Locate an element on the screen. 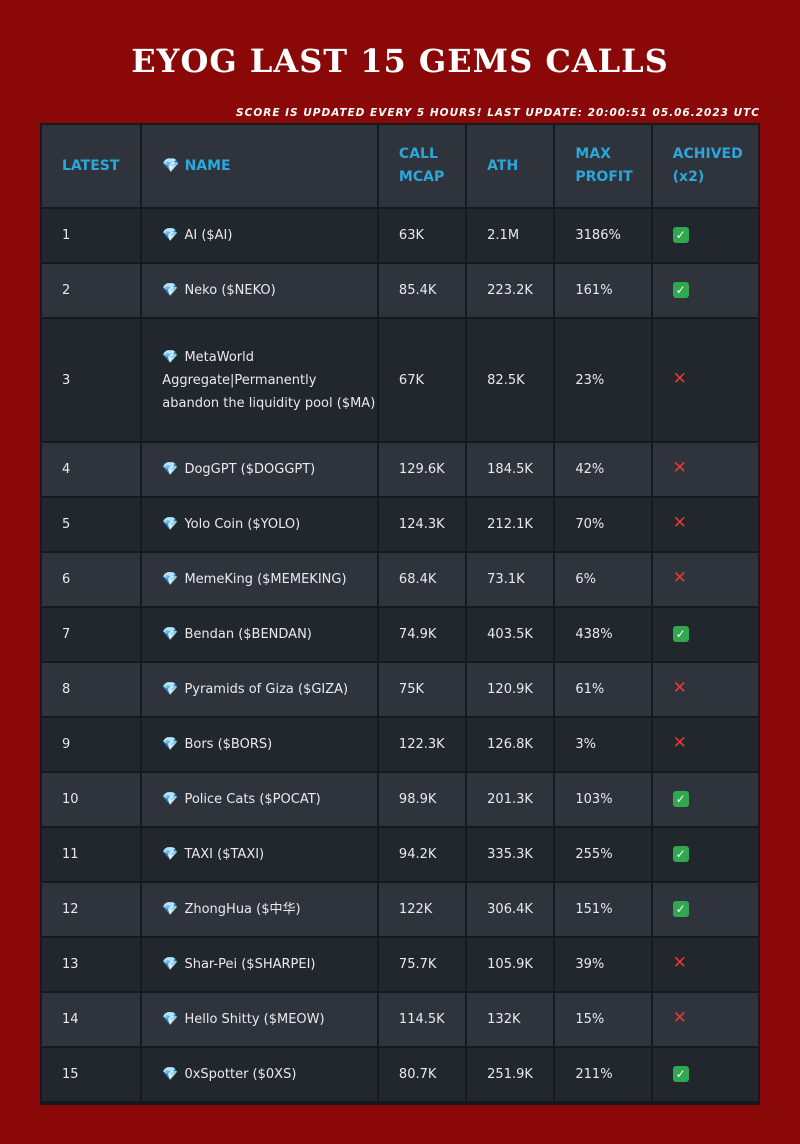  table-row: 1 💎 AI ($AI) 63K 2.1M 3186% ✓ is located at coordinates (400, 235).